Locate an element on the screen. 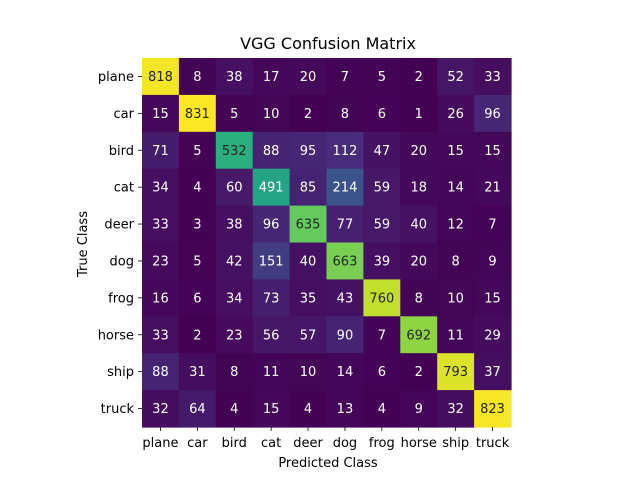 This screenshot has width=640, height=480. y-tick-label: car is located at coordinates (124, 114).